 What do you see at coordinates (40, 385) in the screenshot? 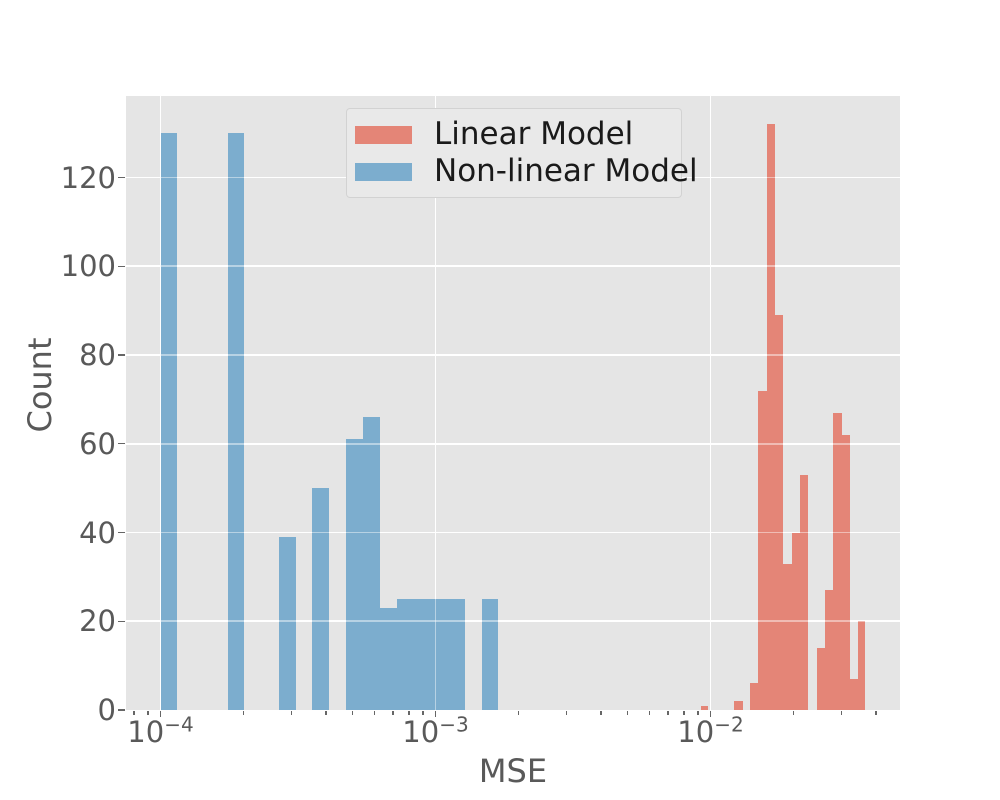
I see `y-axis-title: Count` at bounding box center [40, 385].